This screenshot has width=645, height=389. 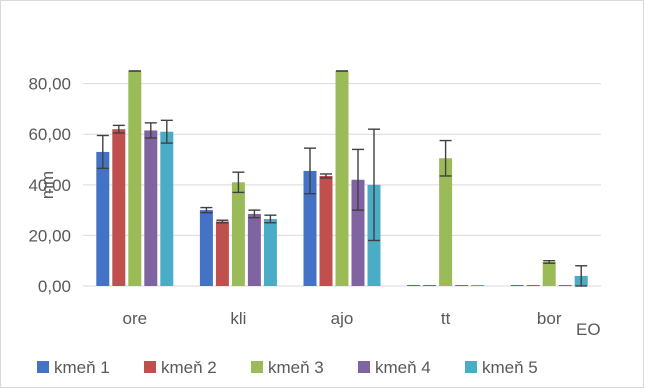 I want to click on legend-label: kmeň 4, so click(x=403, y=367).